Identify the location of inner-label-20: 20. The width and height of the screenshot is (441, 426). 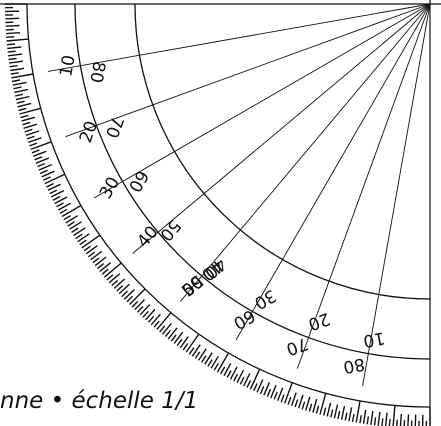
(318, 321).